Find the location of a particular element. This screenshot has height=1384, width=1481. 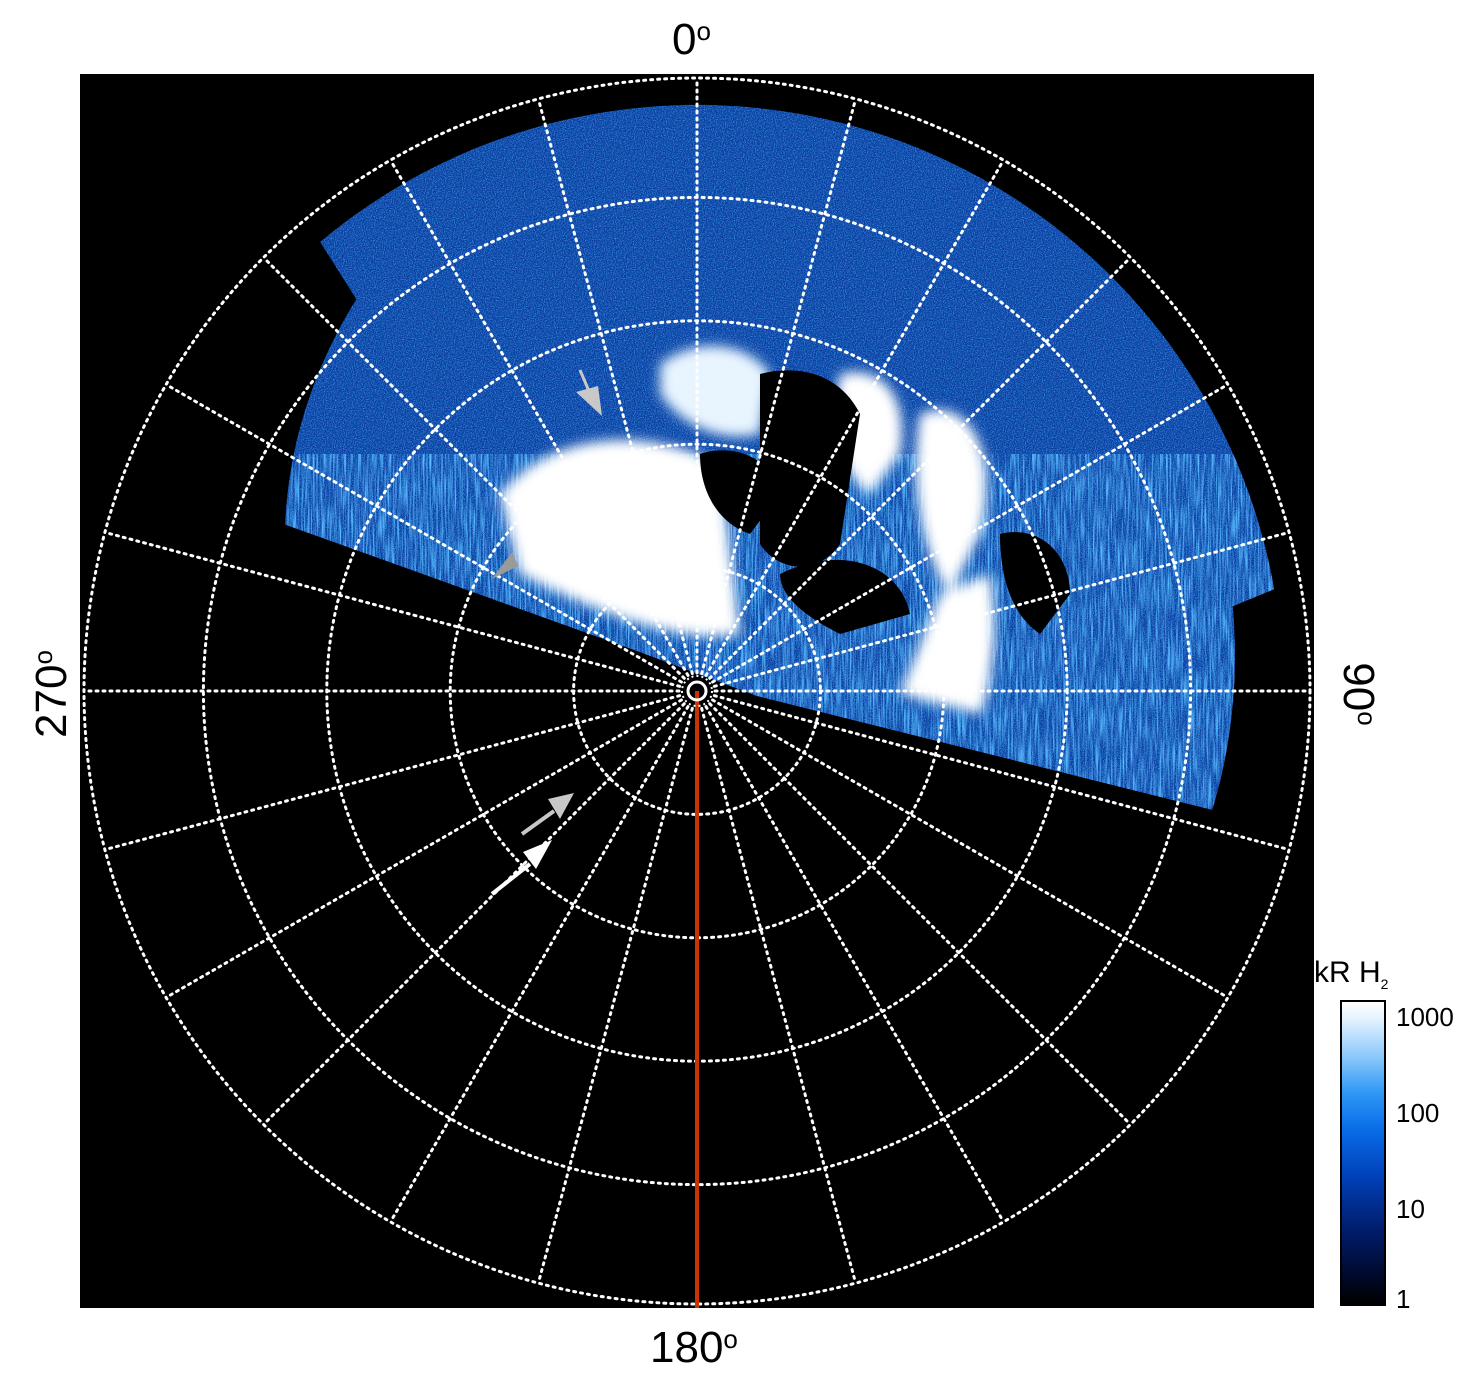

pole-ring-inner is located at coordinates (697, 691).